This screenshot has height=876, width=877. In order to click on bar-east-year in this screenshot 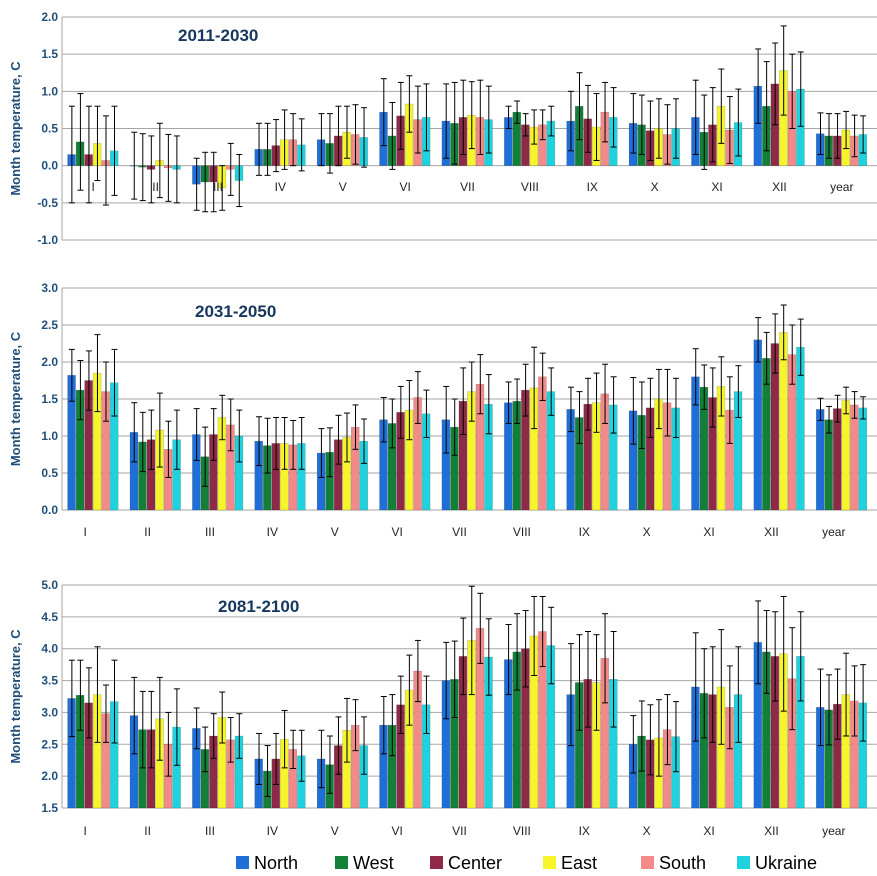, I will do `click(845, 455)`.